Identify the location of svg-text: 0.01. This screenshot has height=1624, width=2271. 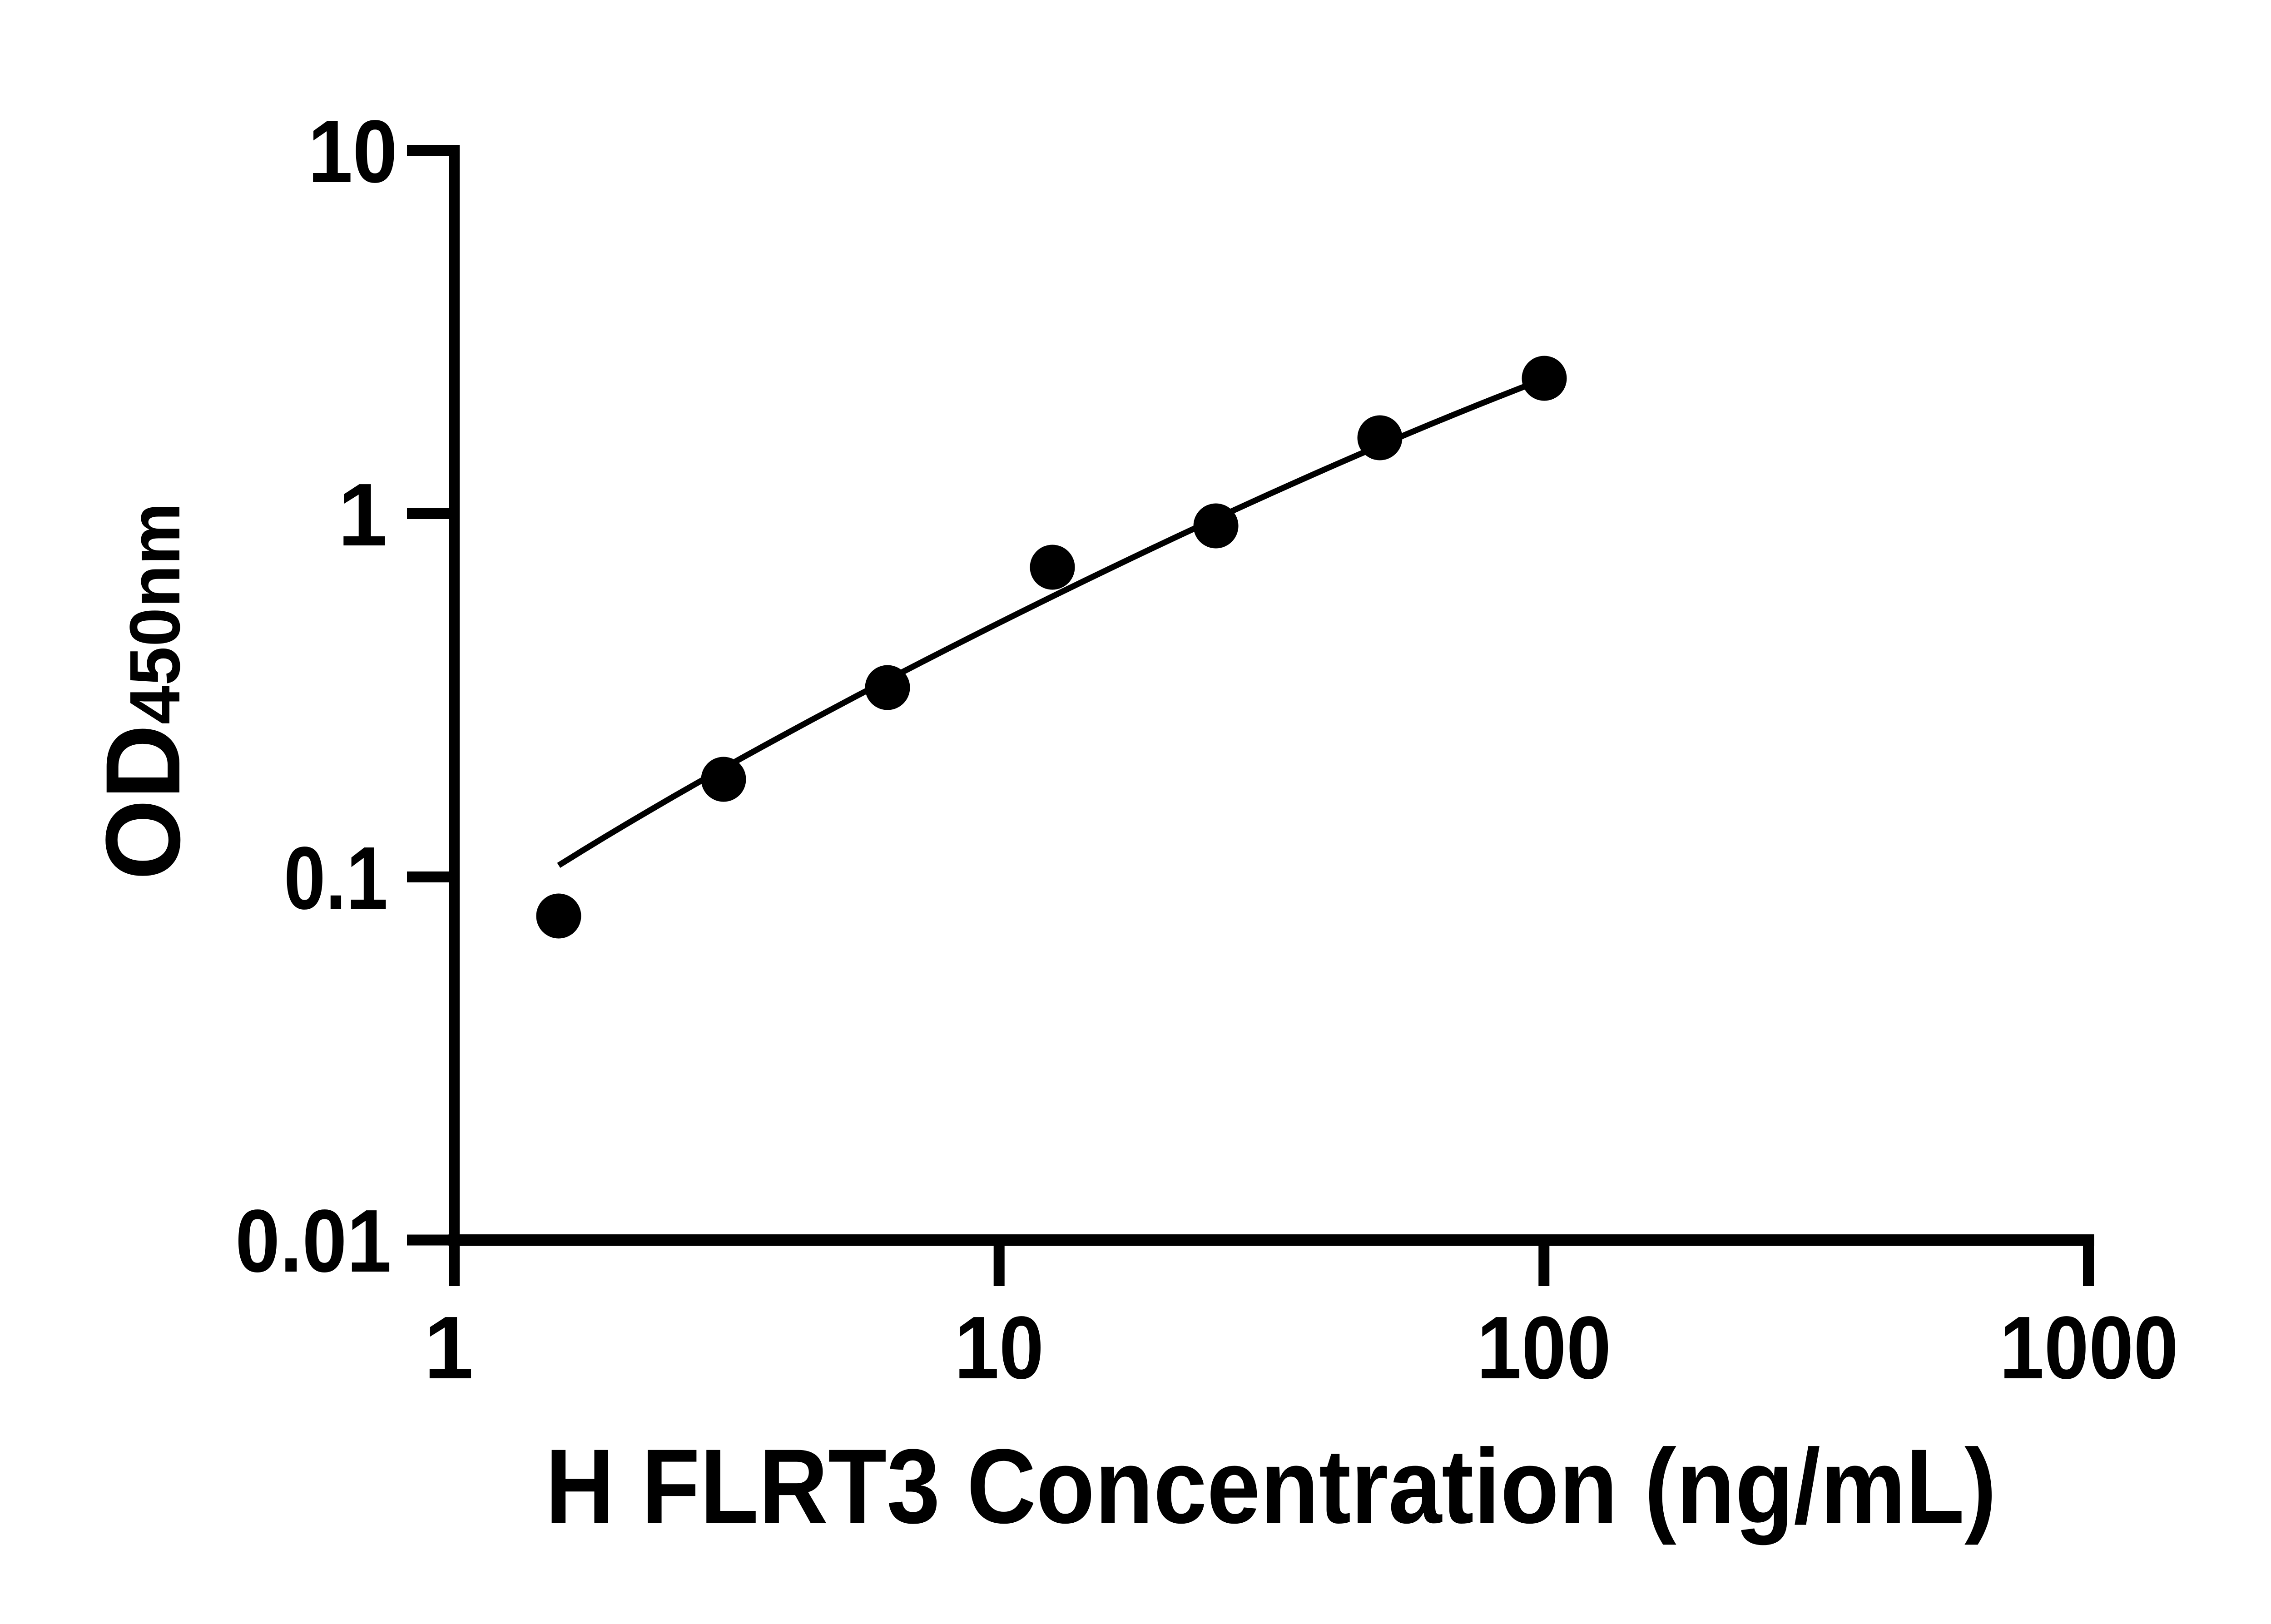
(313, 1241).